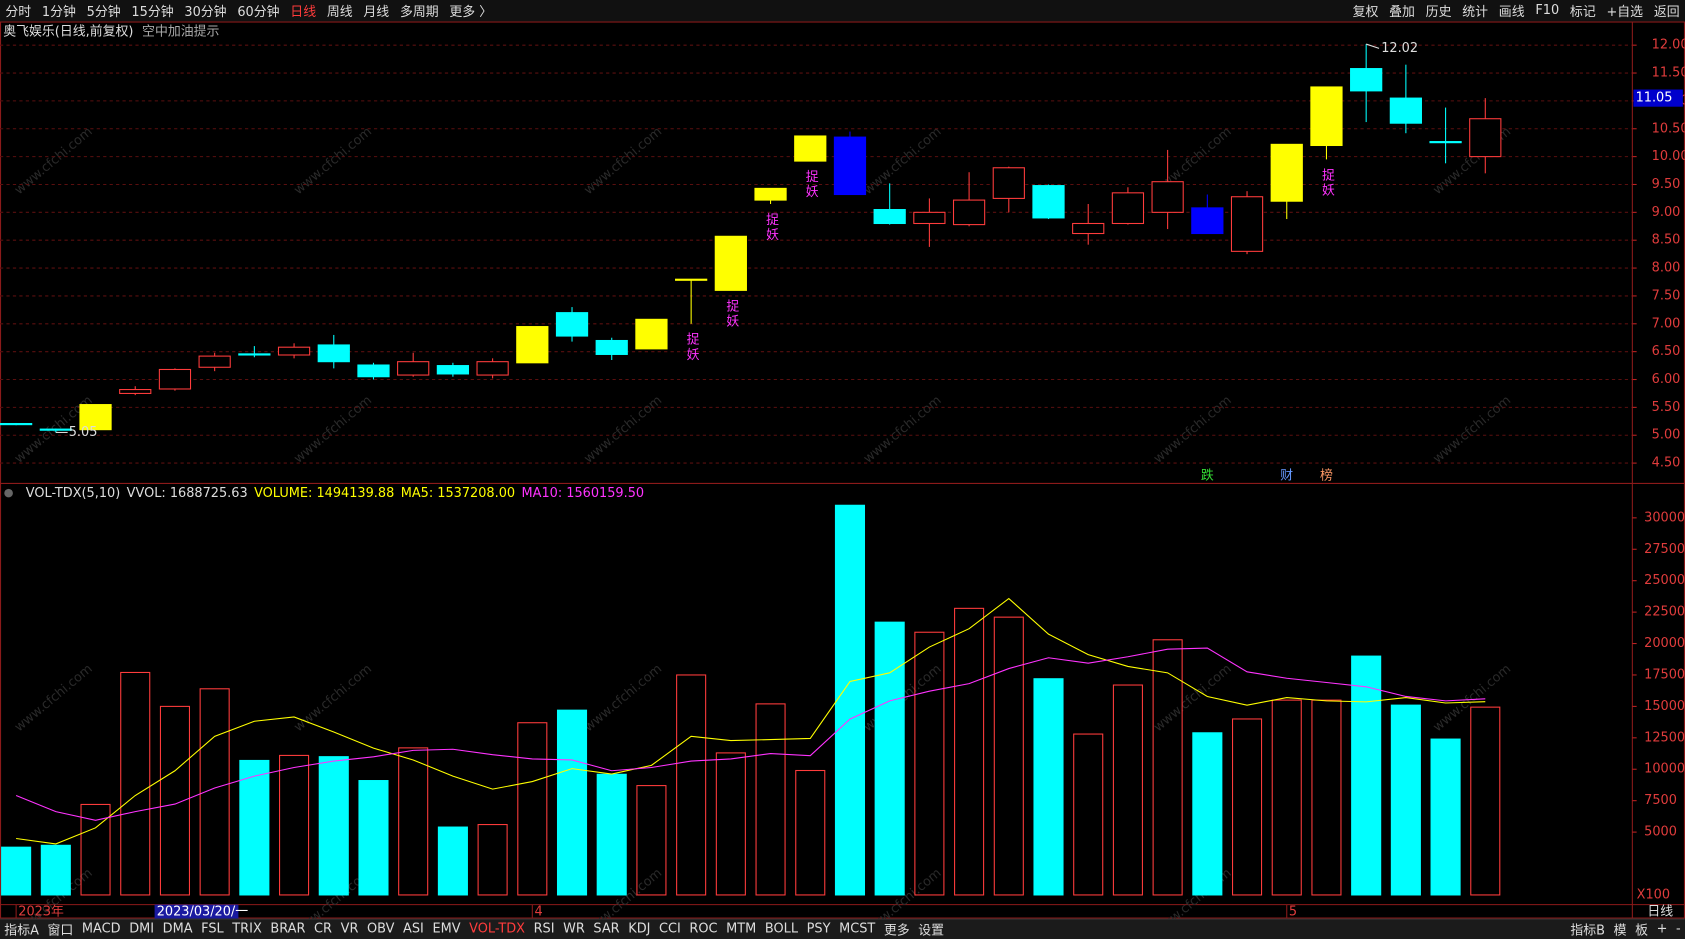  I want to click on period-button: 分时, so click(18, 11).